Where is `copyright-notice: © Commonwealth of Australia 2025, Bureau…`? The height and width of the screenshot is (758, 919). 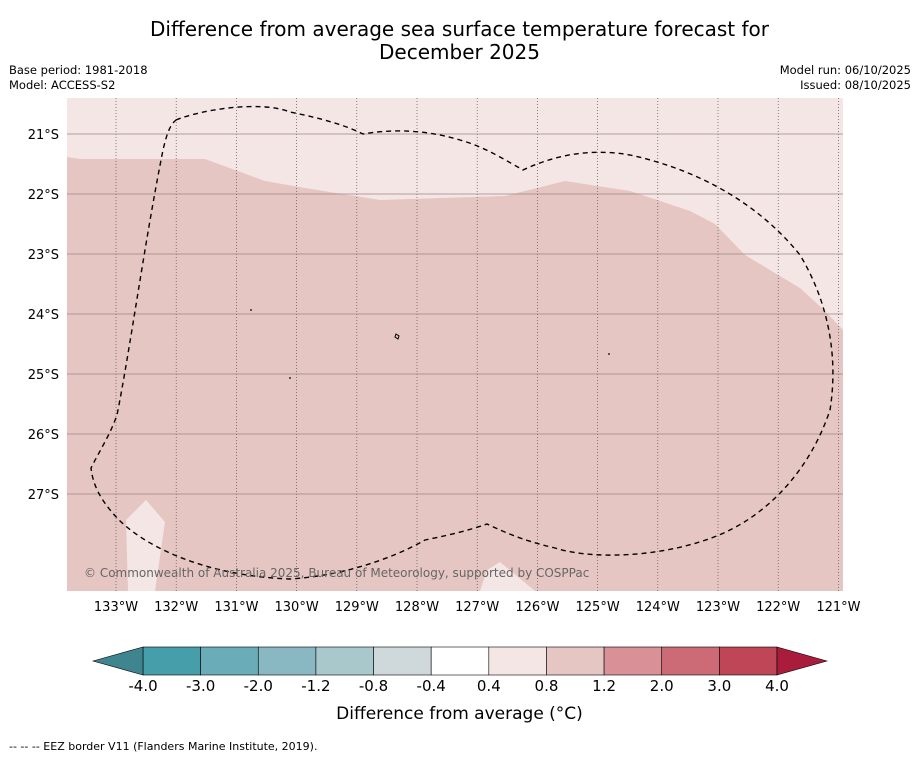 copyright-notice: © Commonwealth of Australia 2025, Bureau… is located at coordinates (336, 573).